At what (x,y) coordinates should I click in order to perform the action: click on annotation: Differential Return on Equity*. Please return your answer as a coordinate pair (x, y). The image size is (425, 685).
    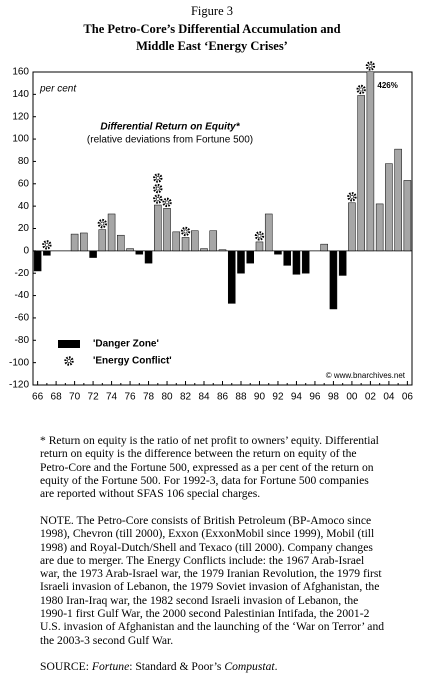
    Looking at the image, I should click on (170, 127).